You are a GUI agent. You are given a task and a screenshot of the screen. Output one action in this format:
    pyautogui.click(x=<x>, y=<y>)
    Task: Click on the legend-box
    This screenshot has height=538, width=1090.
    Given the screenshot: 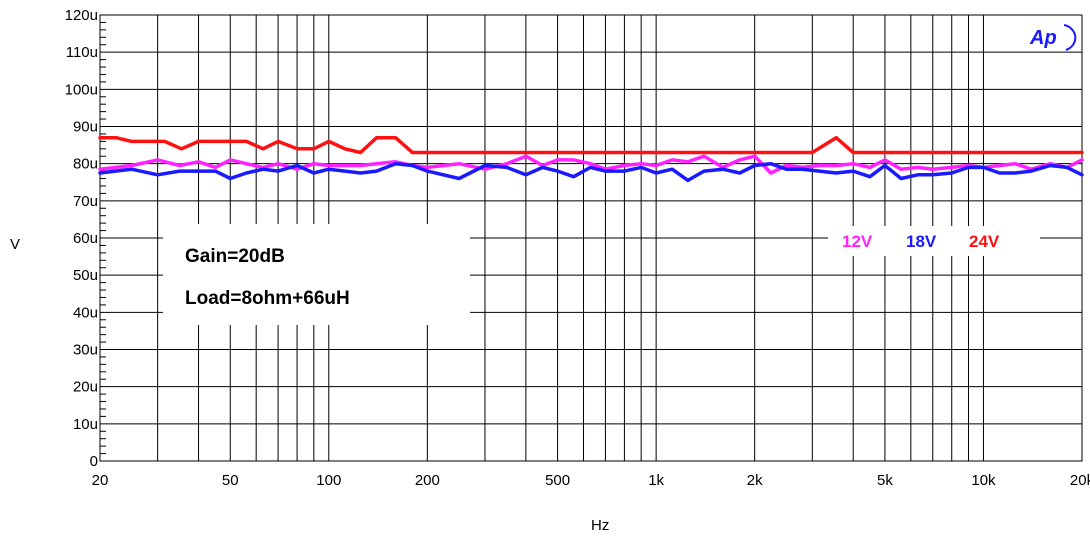 What is the action you would take?
    pyautogui.click(x=934, y=241)
    